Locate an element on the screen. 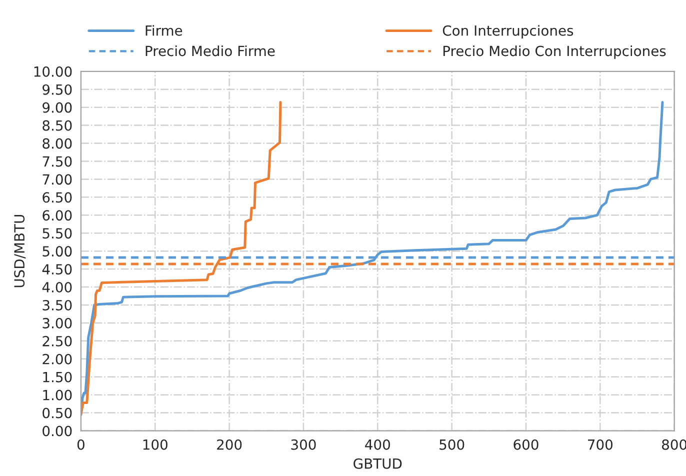  y-tick-label: 8.00 is located at coordinates (57, 143).